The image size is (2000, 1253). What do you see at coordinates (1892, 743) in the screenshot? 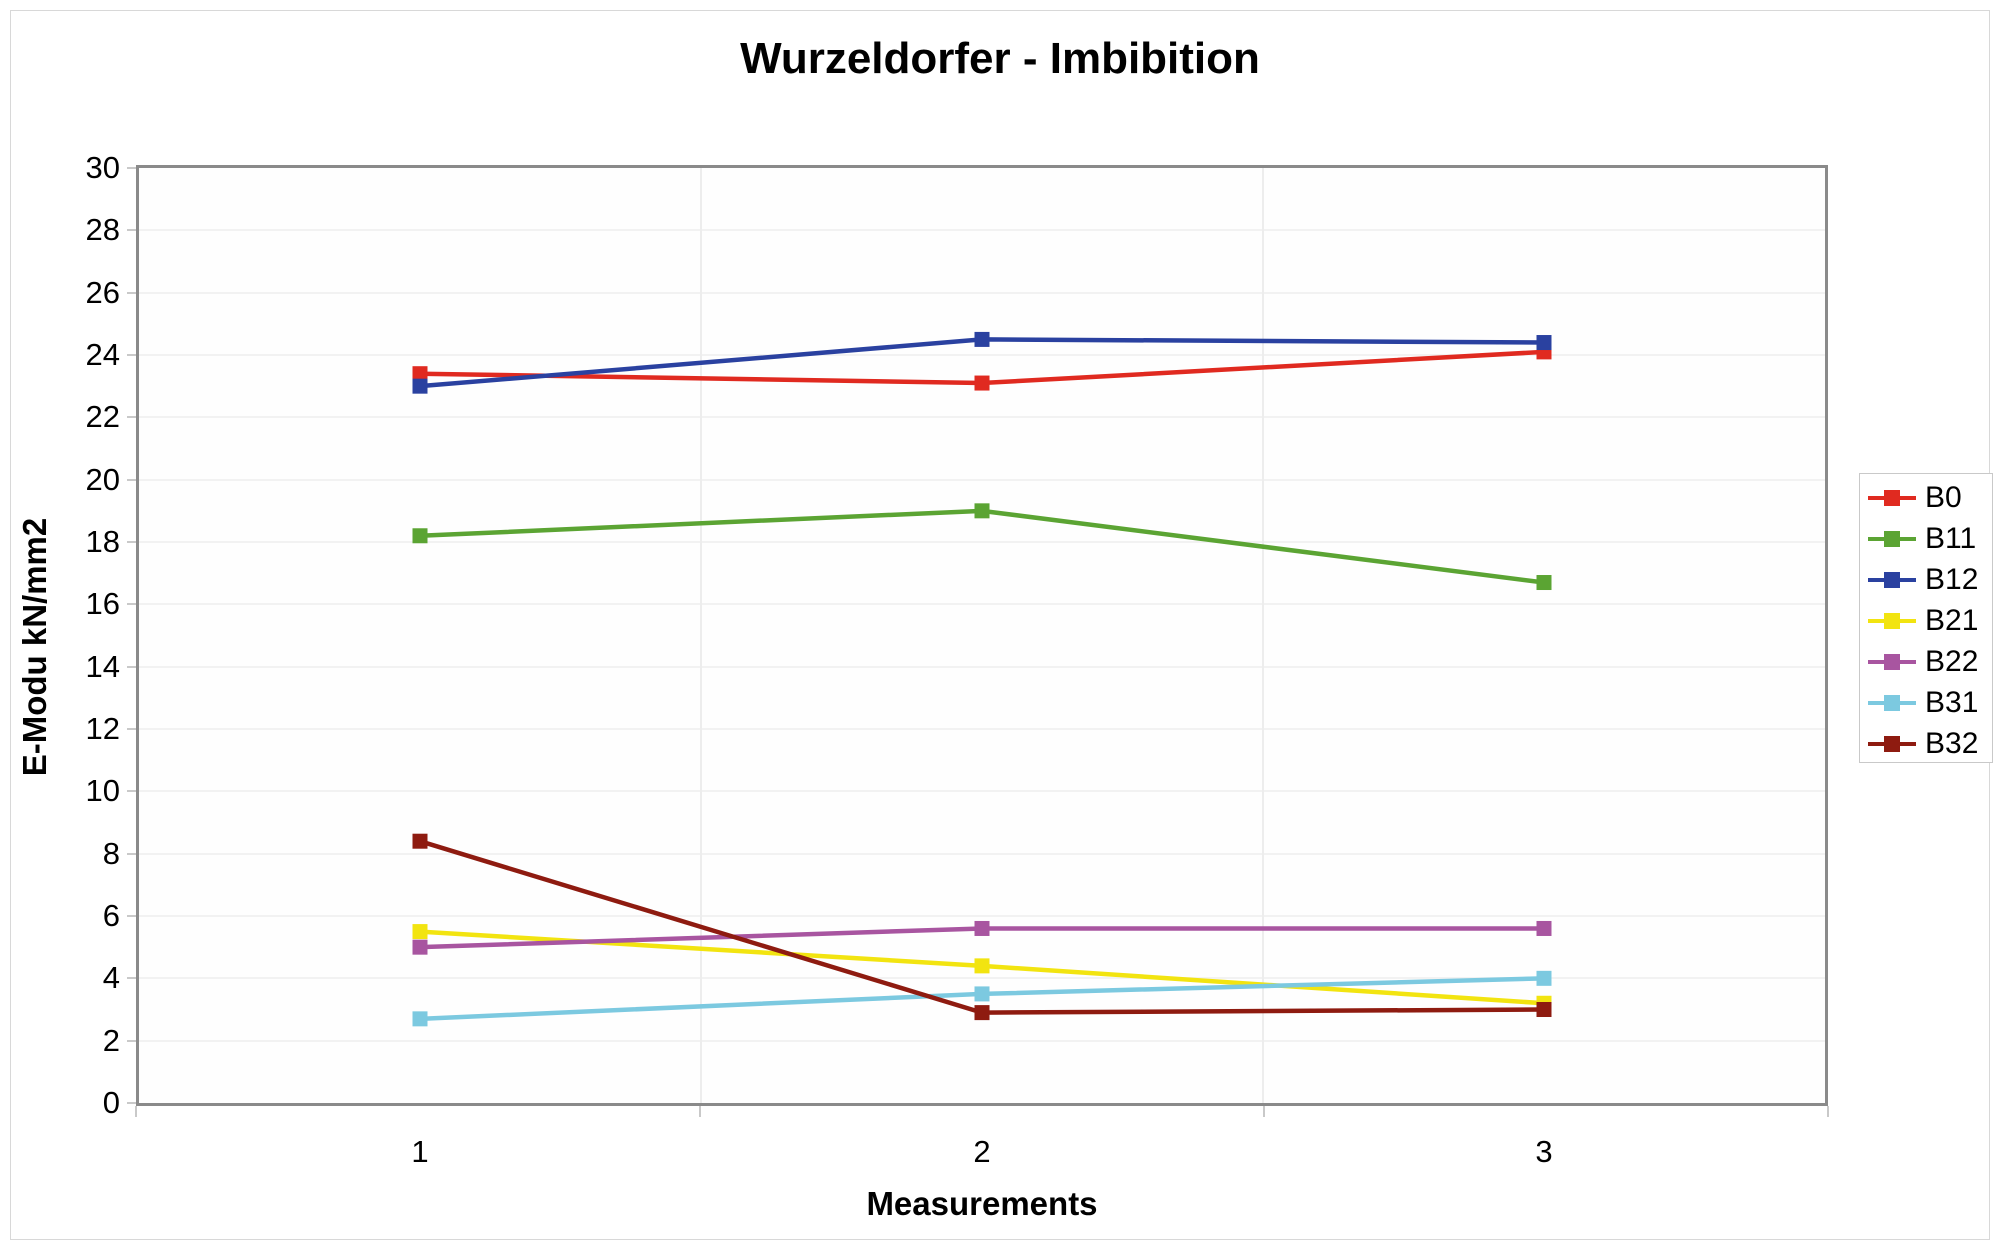
I see `legend-marker-icon-B32` at bounding box center [1892, 743].